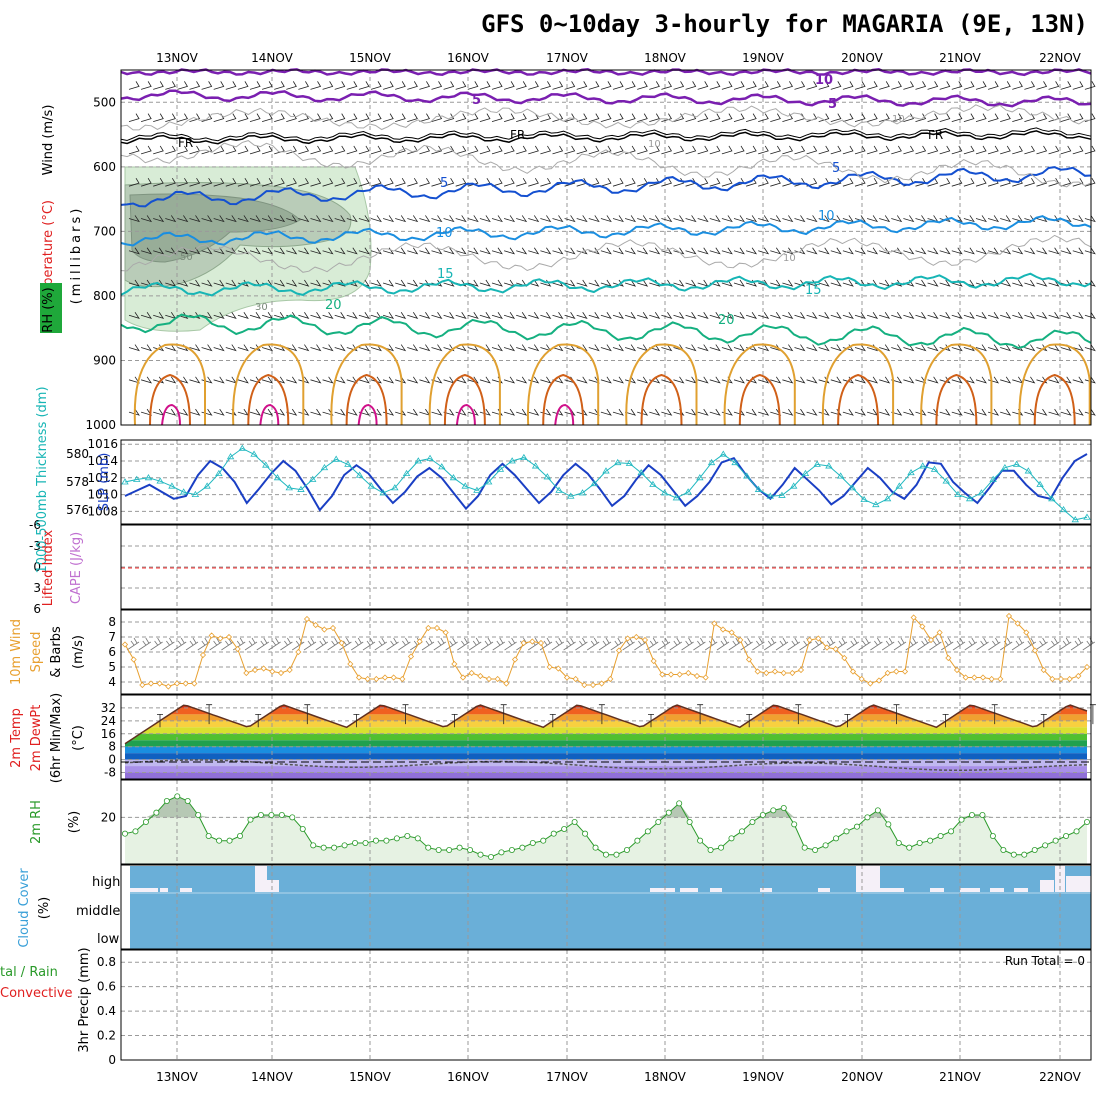 The height and width of the screenshot is (1100, 1100). I want to click on magenta-contour, so click(171, 414).